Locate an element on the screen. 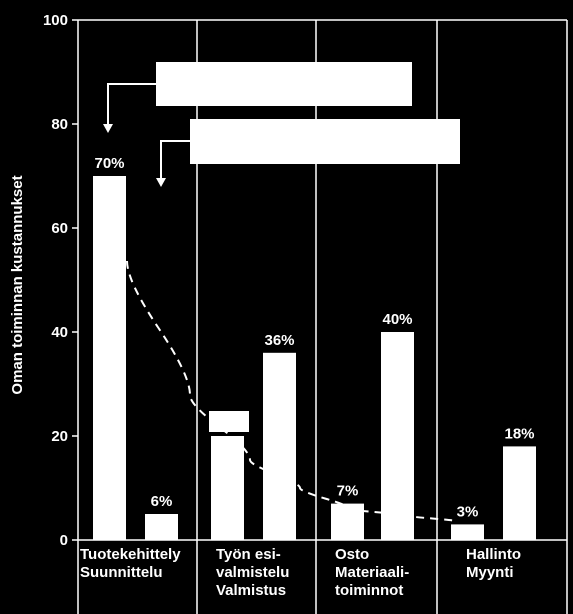  category-label-line: Myynti is located at coordinates (490, 572).